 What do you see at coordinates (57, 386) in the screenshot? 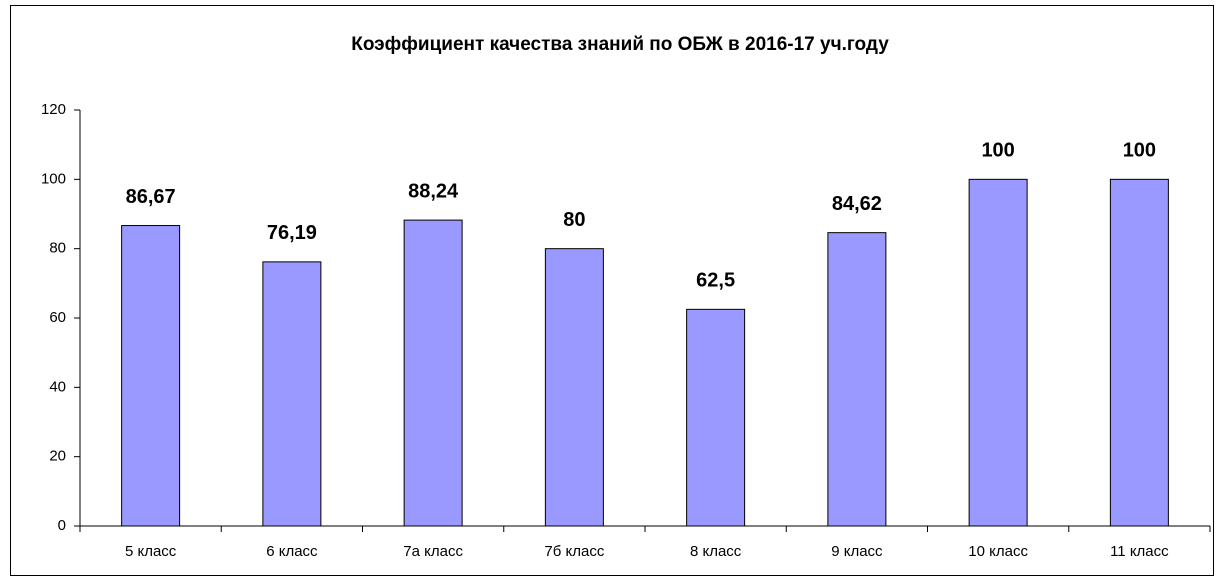
I see `y-tick-label: 40` at bounding box center [57, 386].